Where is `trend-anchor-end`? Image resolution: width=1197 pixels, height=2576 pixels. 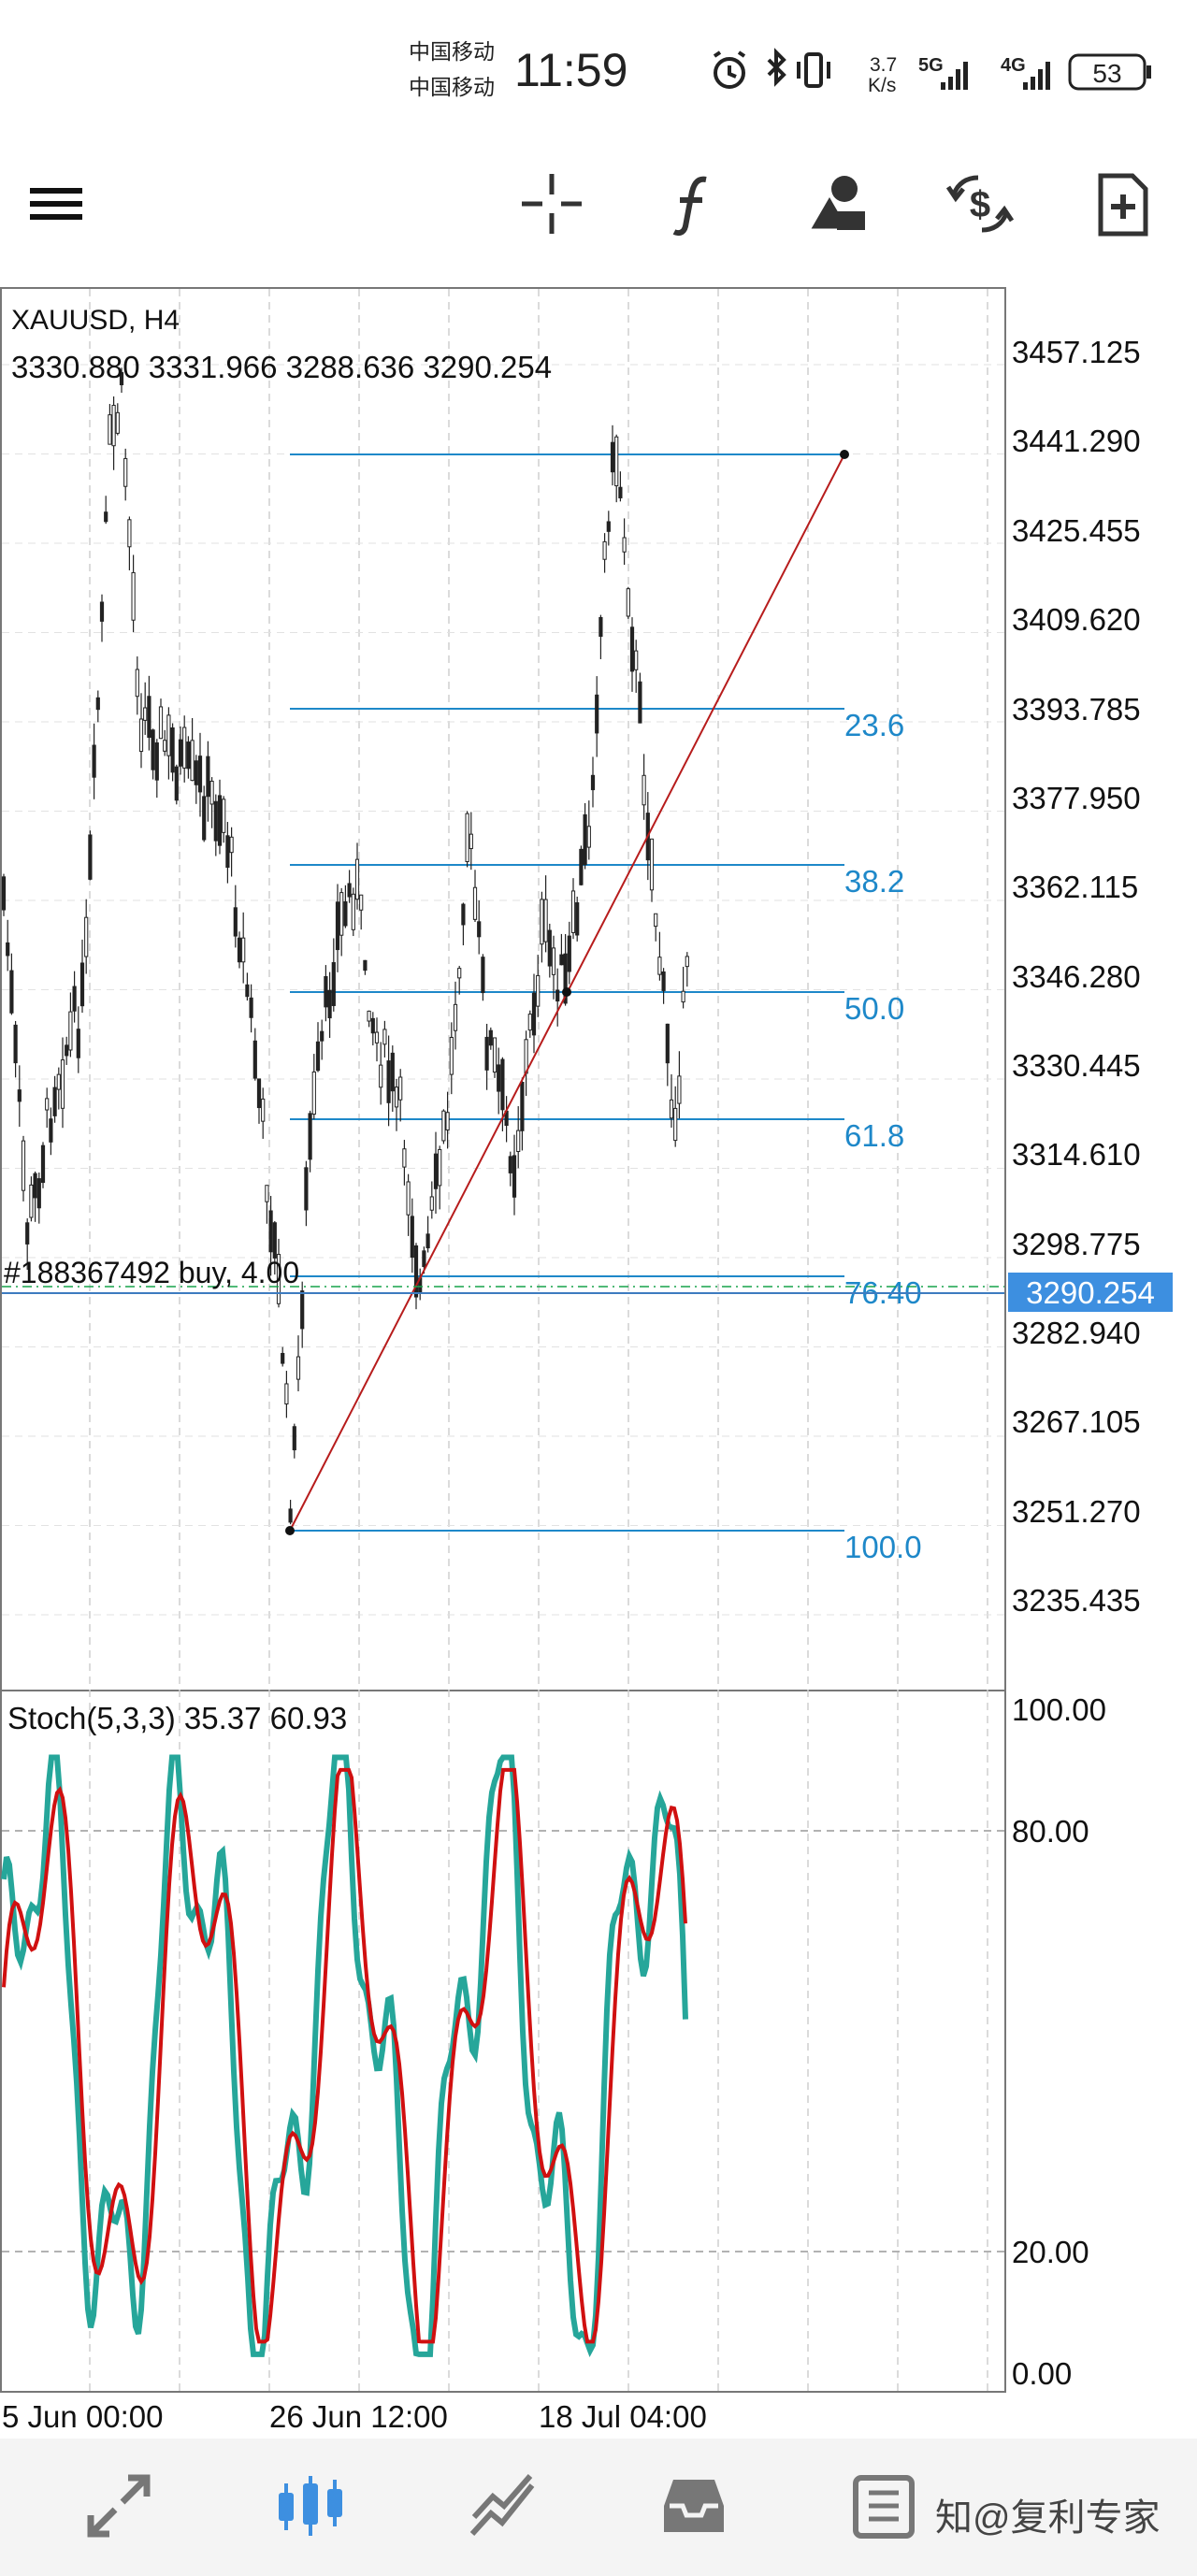
trend-anchor-end is located at coordinates (844, 455).